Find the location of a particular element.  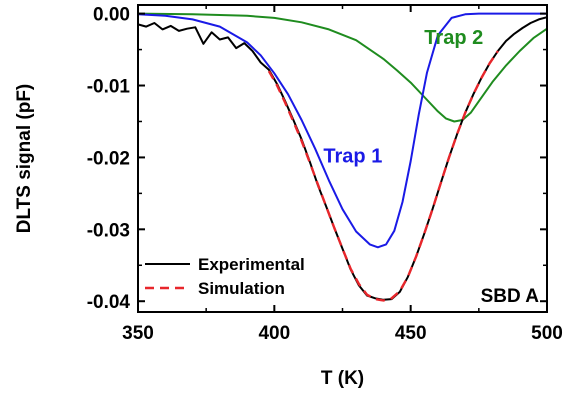

x-tick-label: 500 is located at coordinates (547, 333).